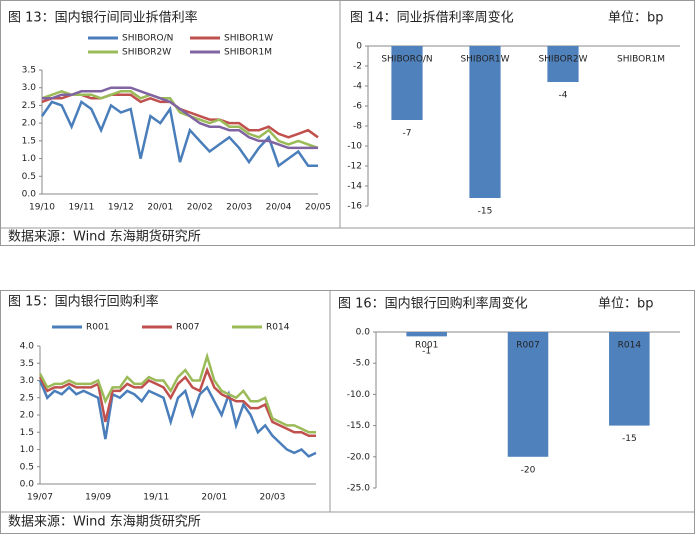  What do you see at coordinates (357, 87) in the screenshot?
I see `y-tick-label: -4` at bounding box center [357, 87].